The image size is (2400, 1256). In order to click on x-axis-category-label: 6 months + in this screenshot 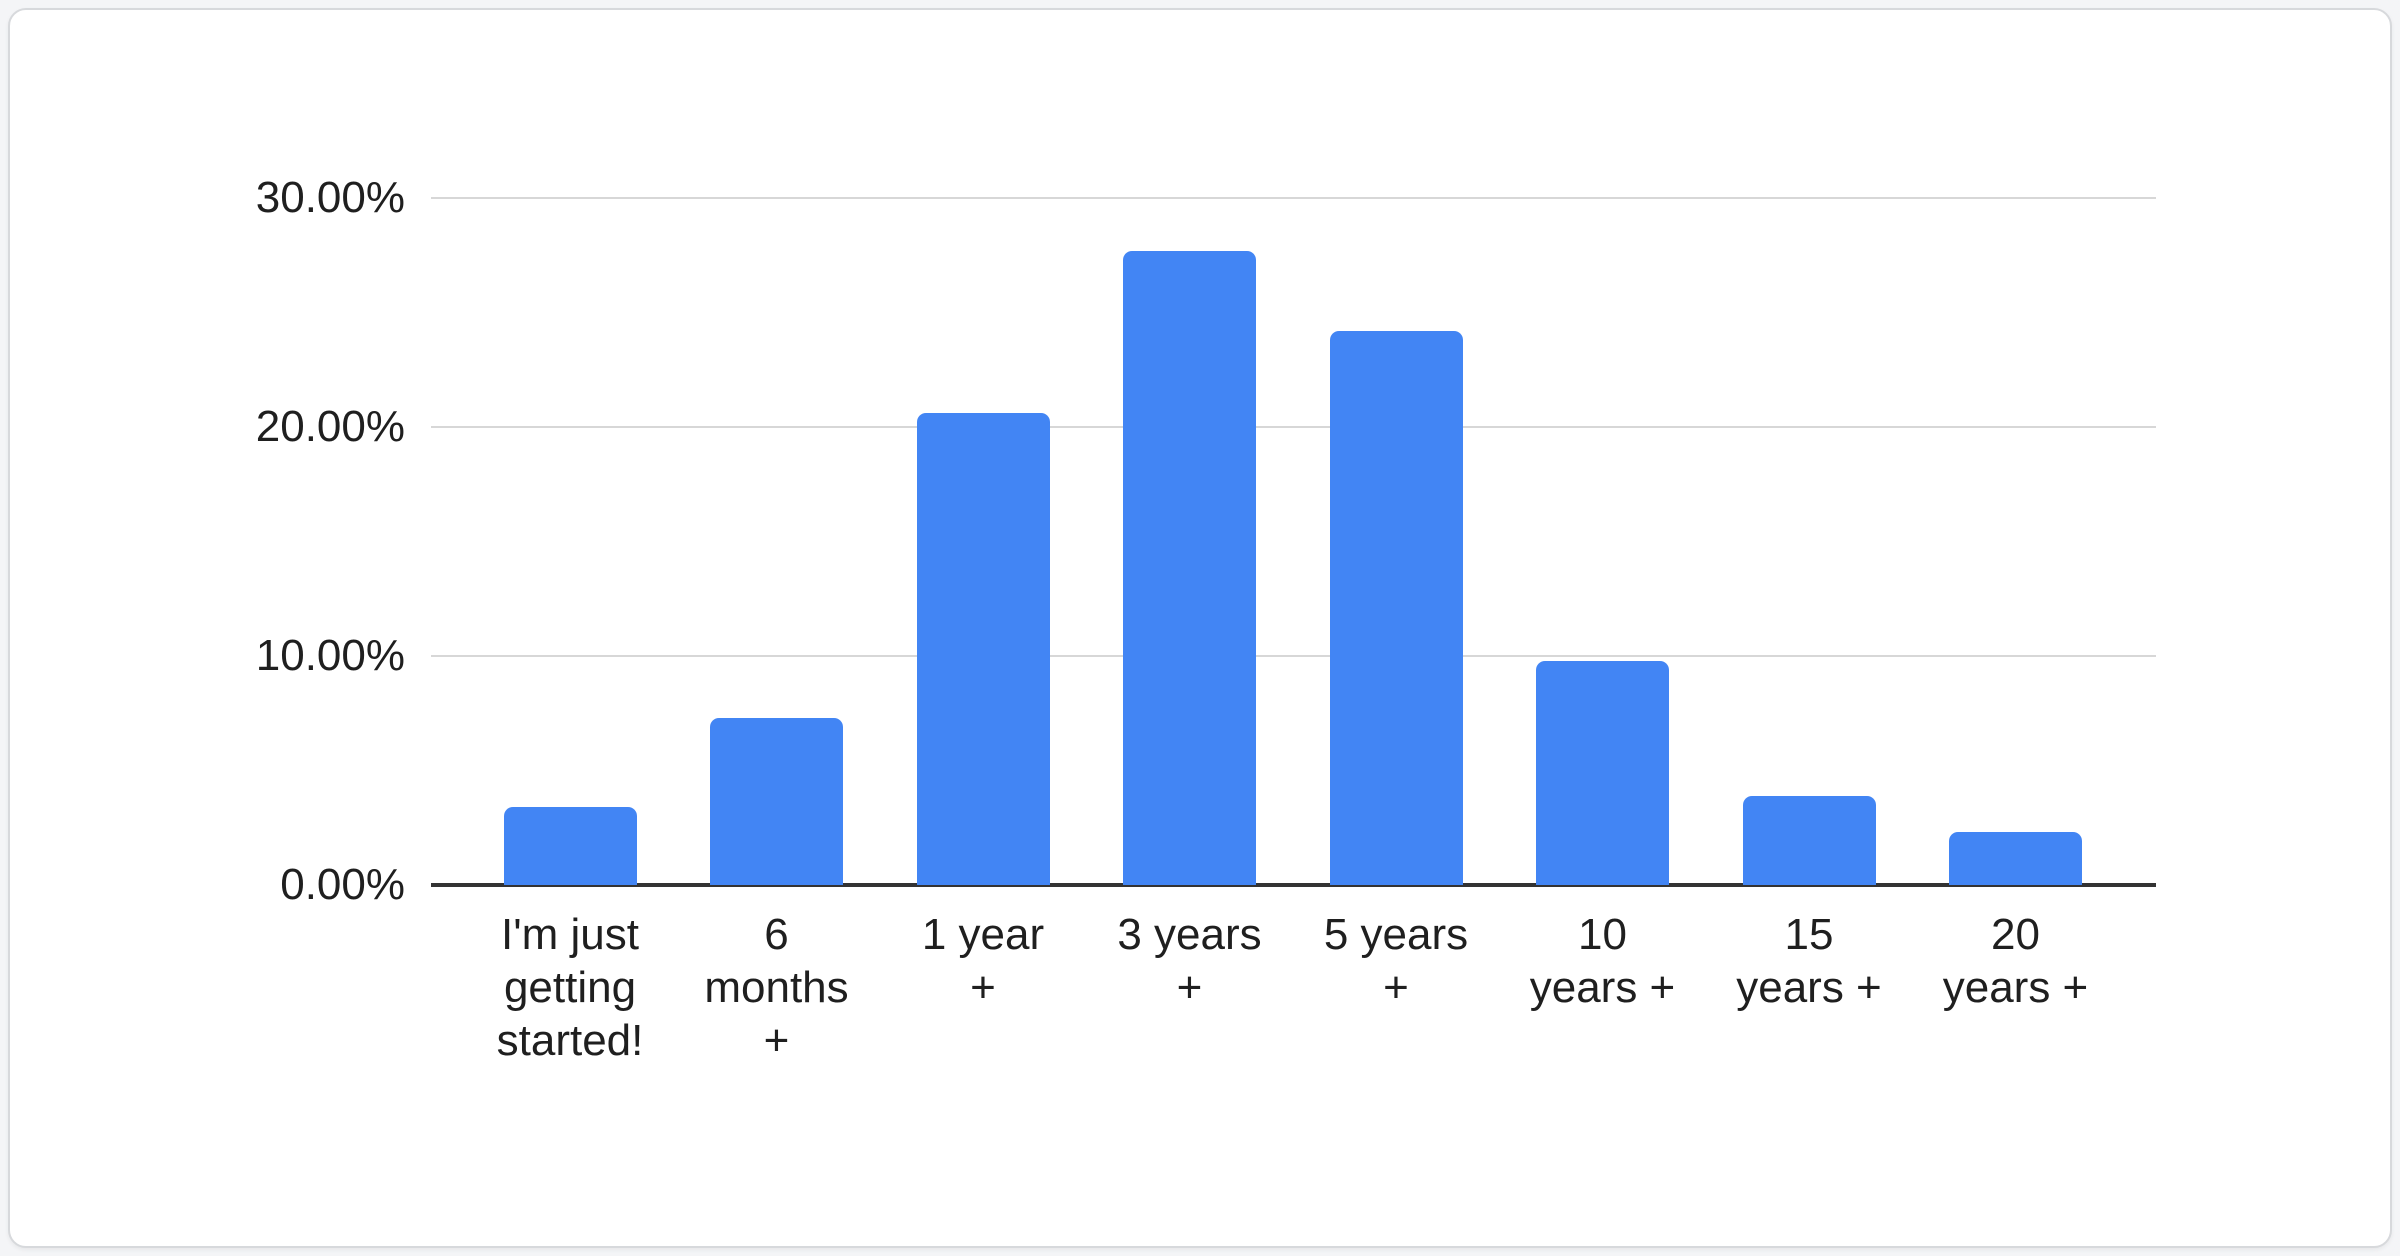, I will do `click(777, 987)`.